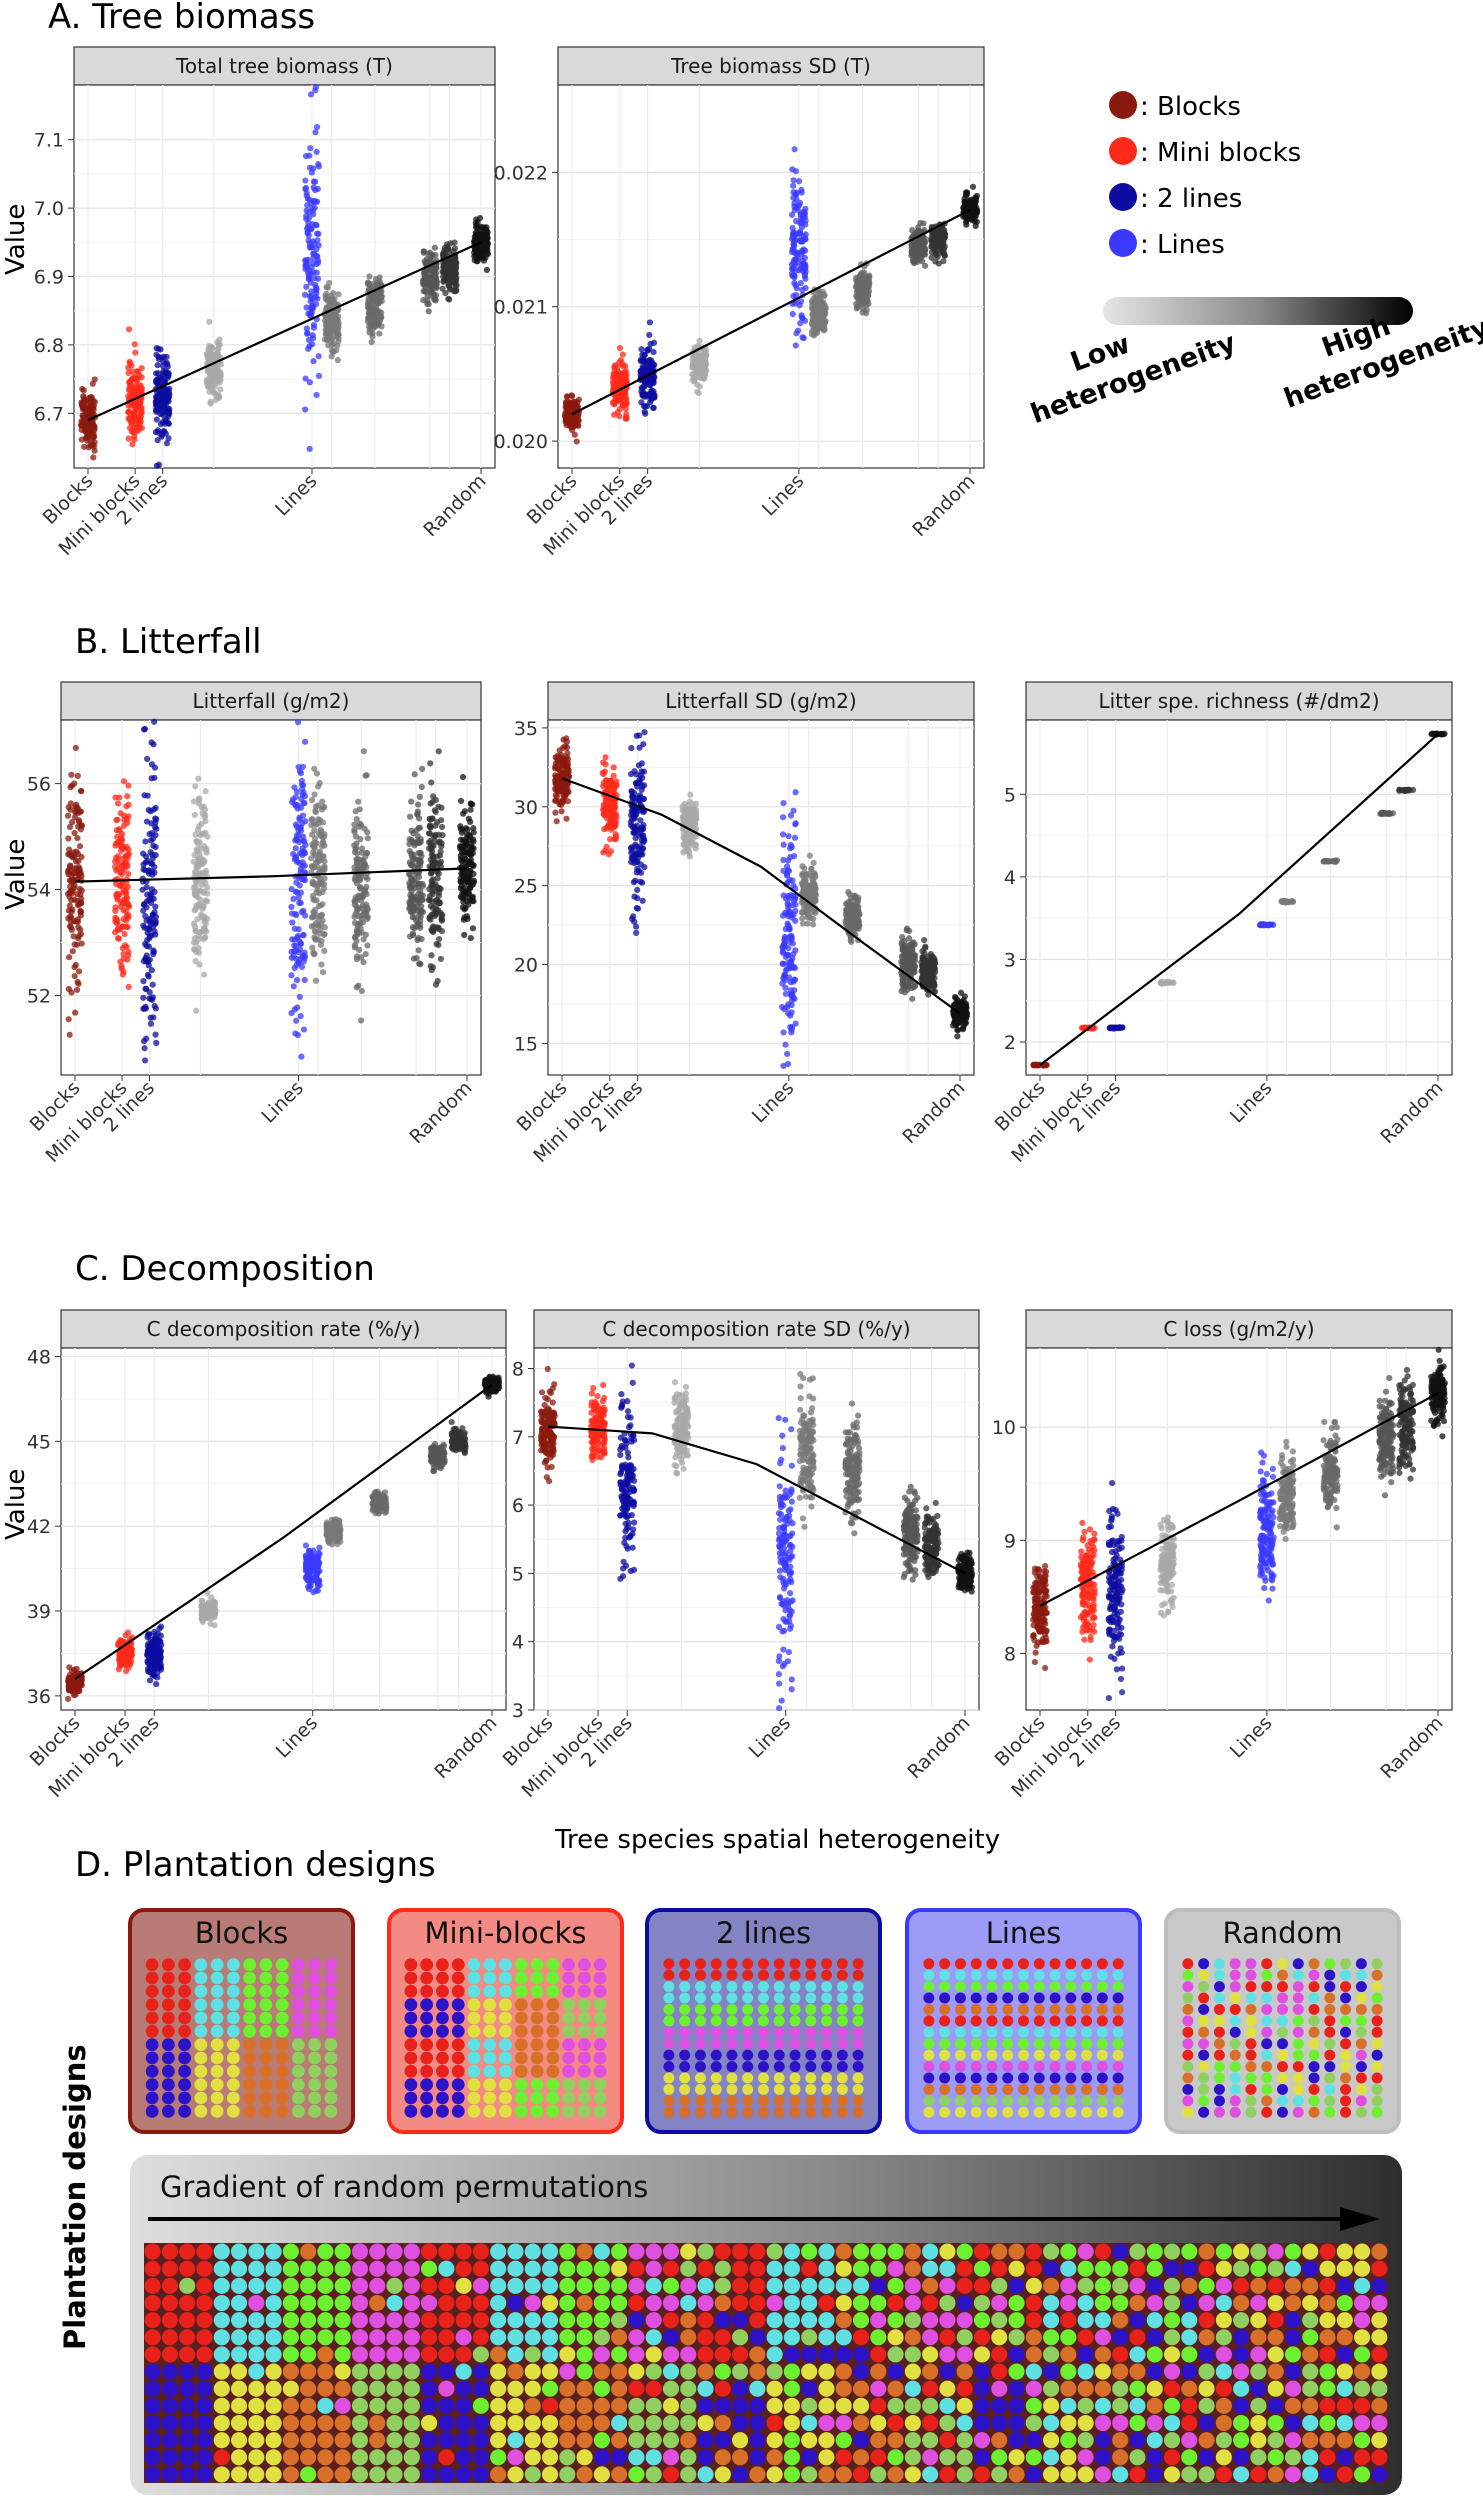 The height and width of the screenshot is (2500, 1483). What do you see at coordinates (1258, 311) in the screenshot?
I see `heterogeneity-gradient-bar` at bounding box center [1258, 311].